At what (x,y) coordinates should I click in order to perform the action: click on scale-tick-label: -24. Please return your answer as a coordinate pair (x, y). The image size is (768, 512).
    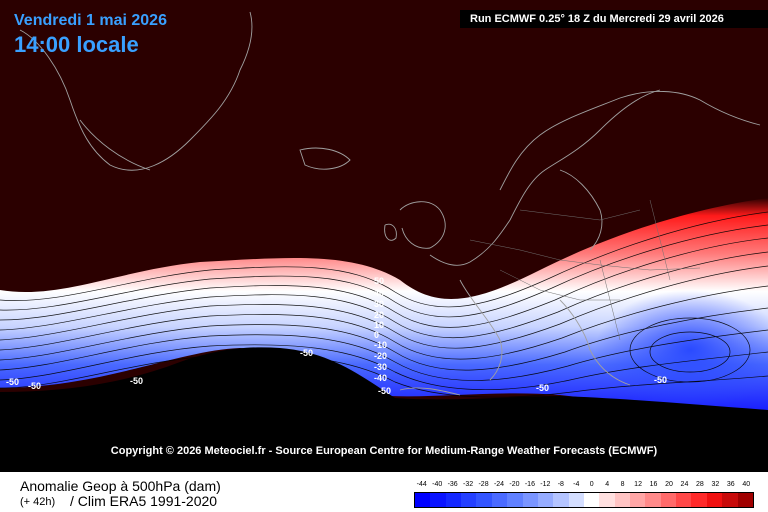
    Looking at the image, I should click on (499, 484).